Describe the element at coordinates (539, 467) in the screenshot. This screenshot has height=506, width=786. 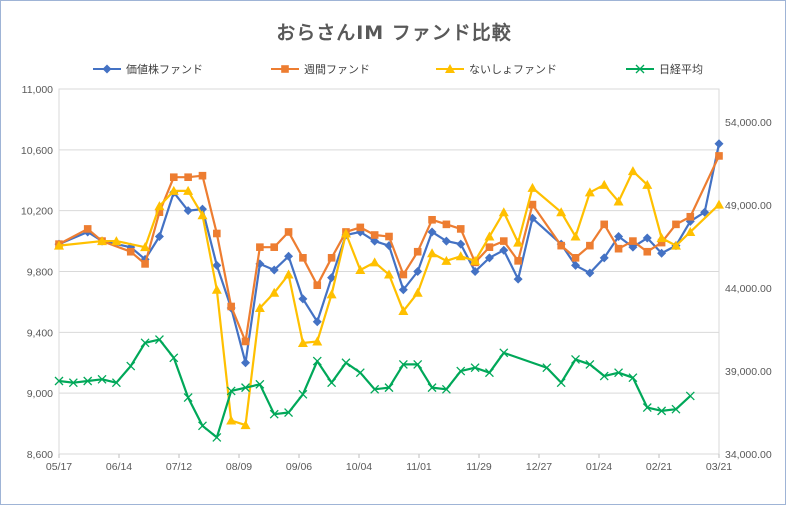
I see `x-tick-label: 12/27` at that location.